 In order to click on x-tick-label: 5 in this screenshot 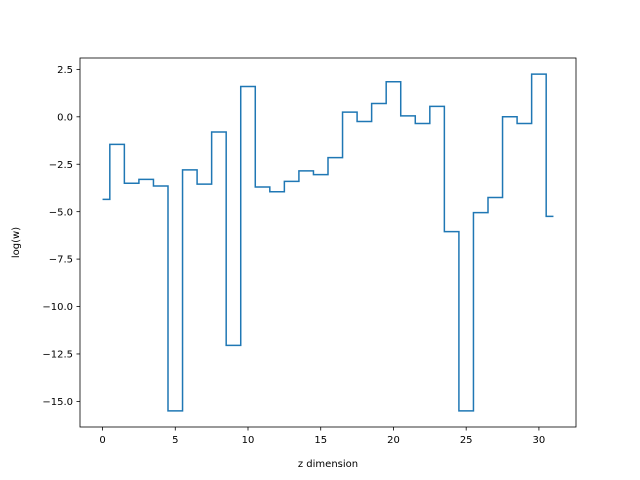, I will do `click(175, 440)`.